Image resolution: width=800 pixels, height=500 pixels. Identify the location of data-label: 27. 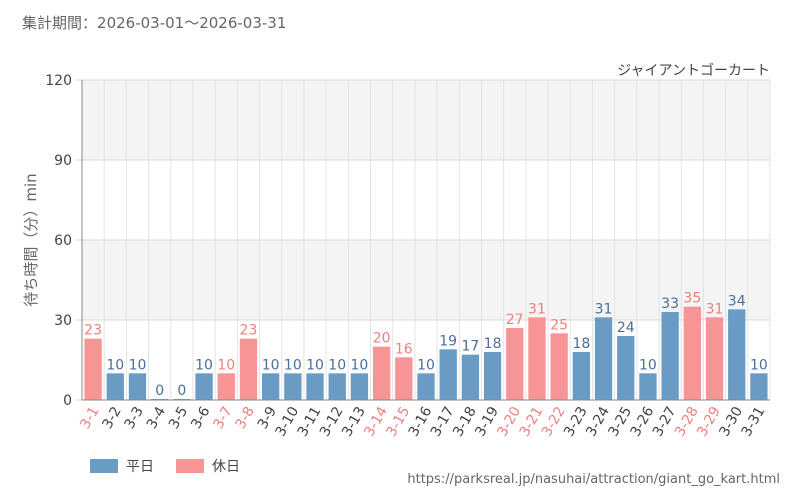
(515, 320).